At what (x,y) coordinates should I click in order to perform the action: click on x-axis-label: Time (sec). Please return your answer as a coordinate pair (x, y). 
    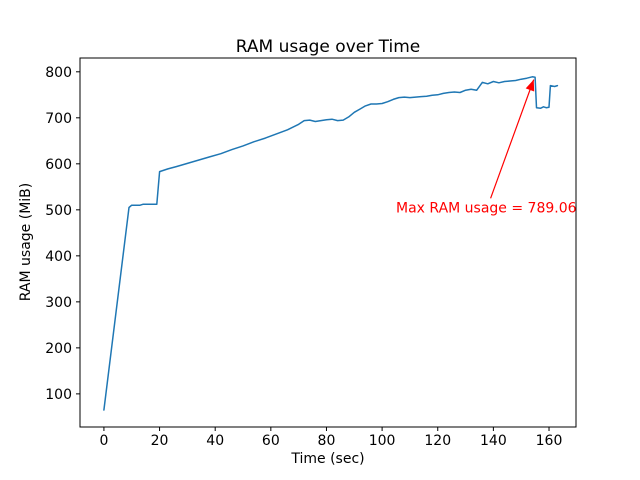
    Looking at the image, I should click on (328, 459).